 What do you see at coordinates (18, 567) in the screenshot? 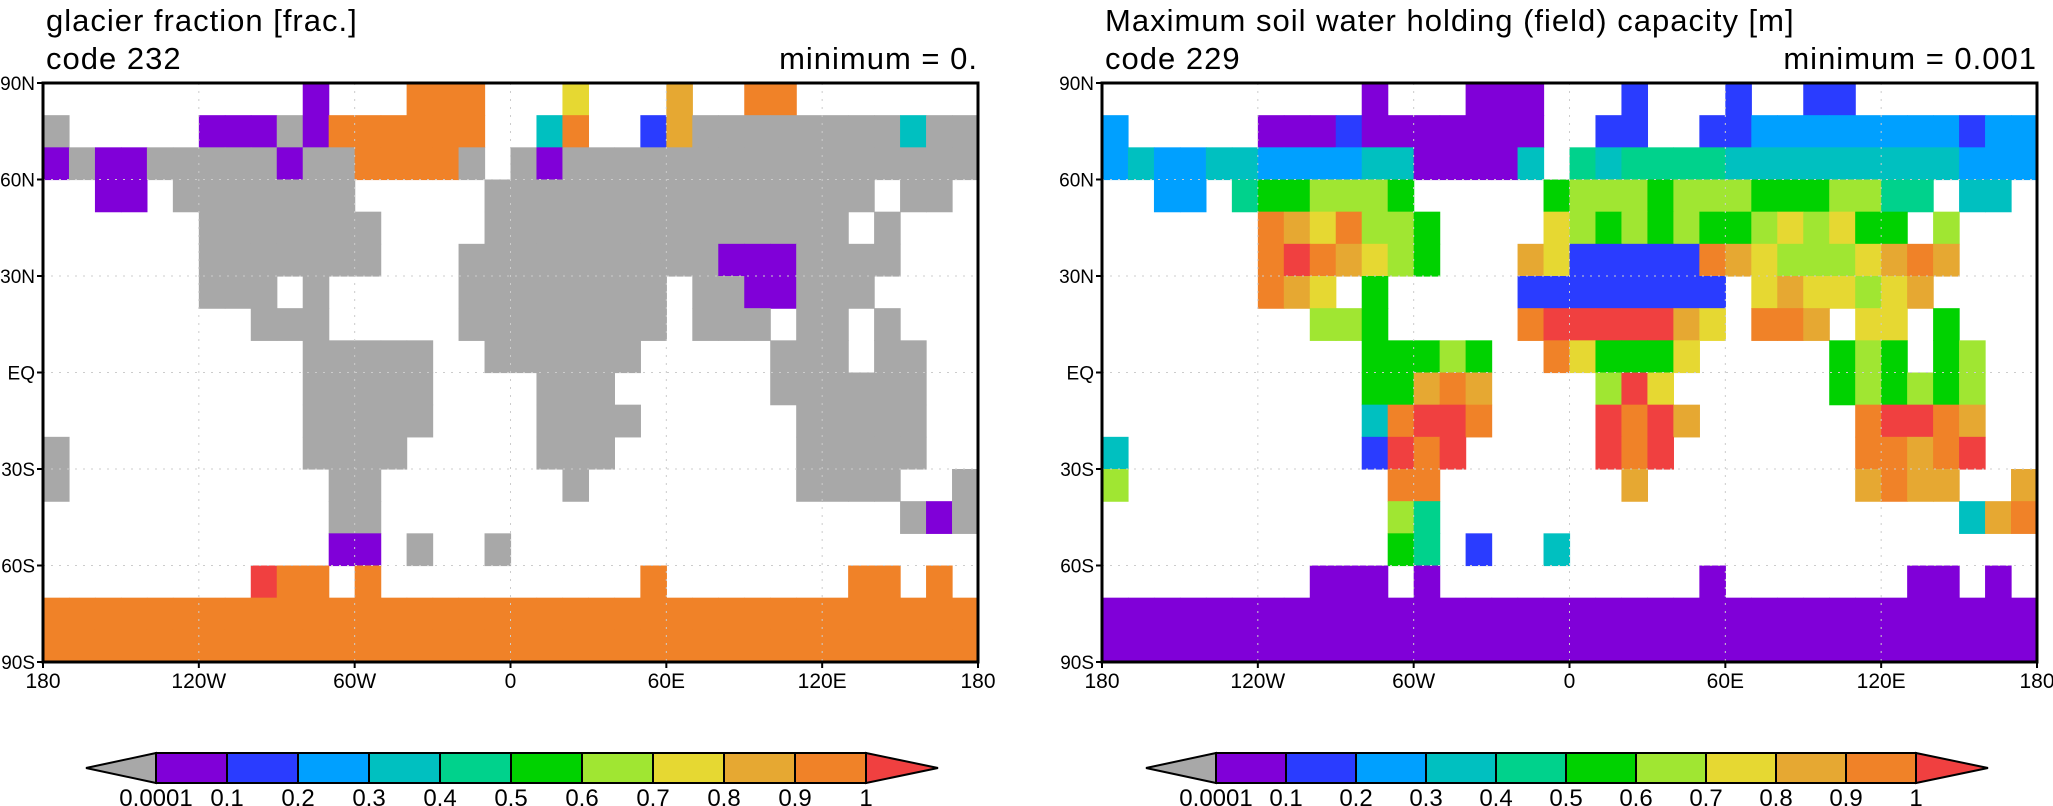
I see `lat-tick-label: 60S` at bounding box center [18, 567].